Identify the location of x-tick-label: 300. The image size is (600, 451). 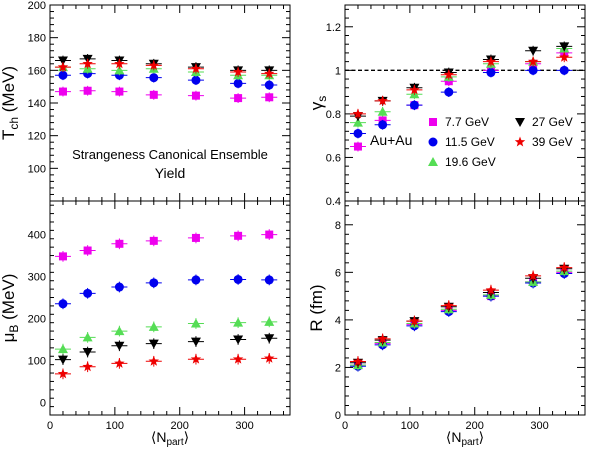
(244, 426).